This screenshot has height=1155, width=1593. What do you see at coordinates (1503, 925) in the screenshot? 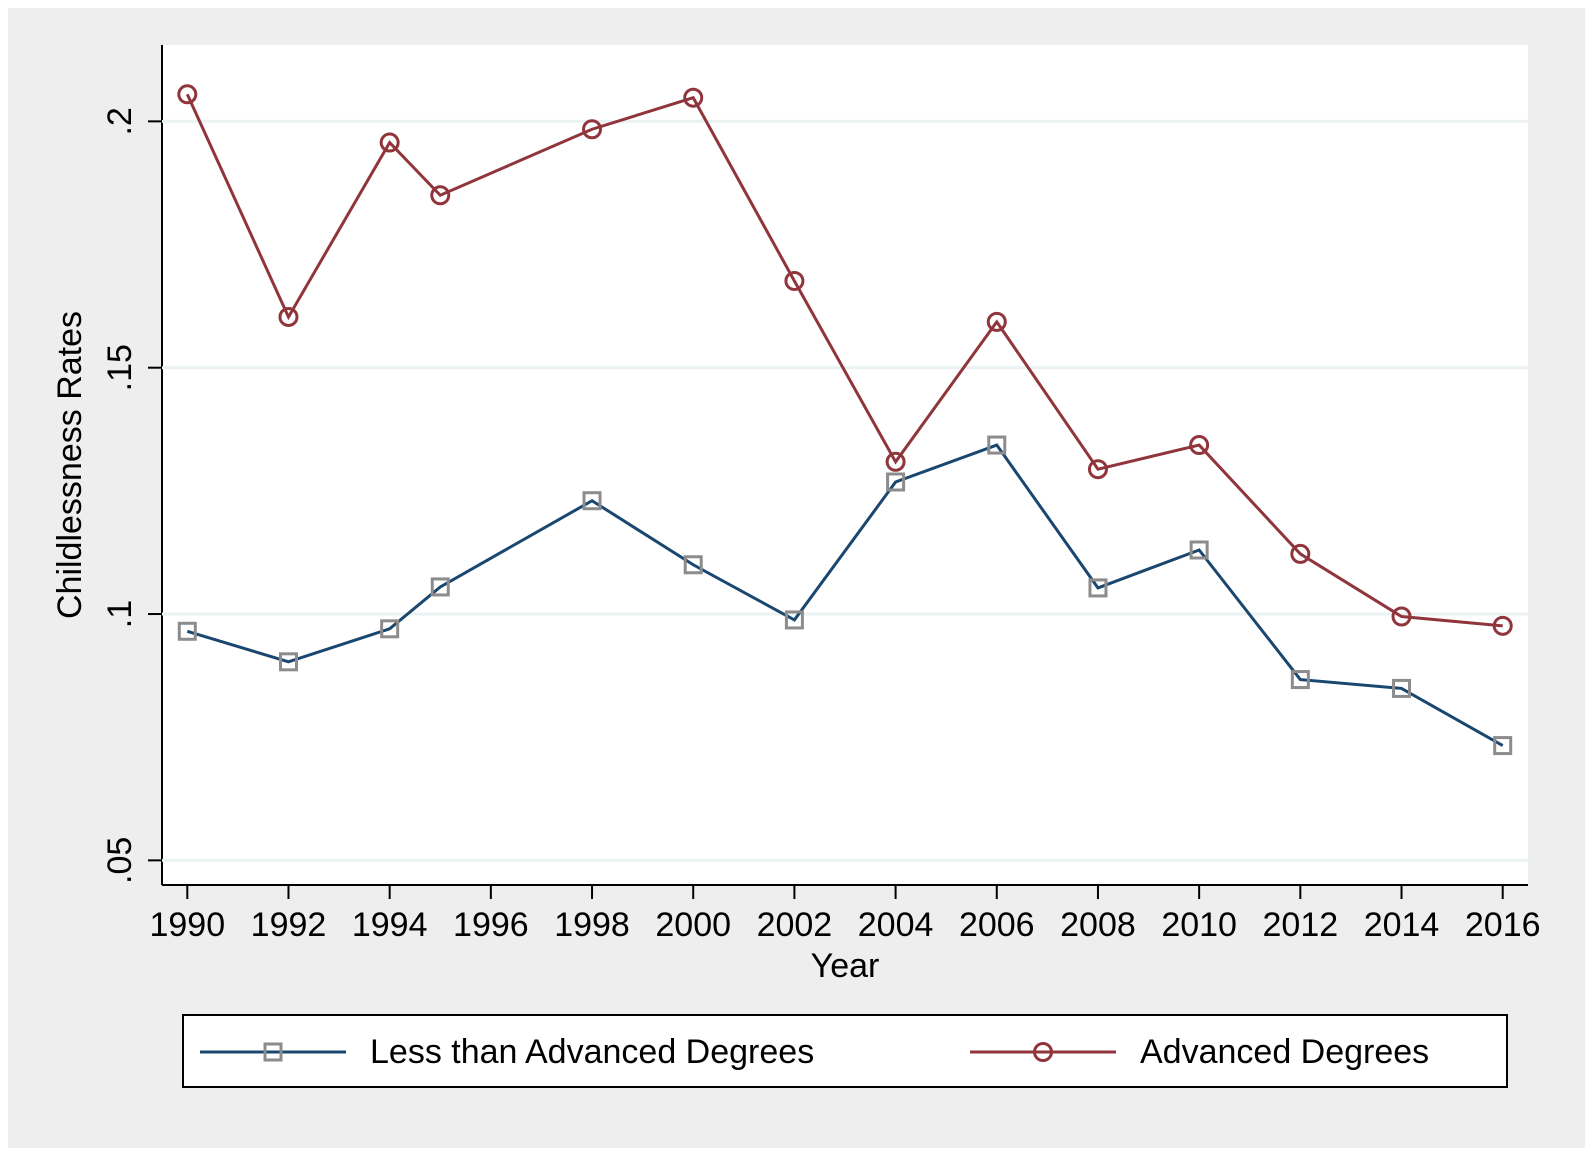
I see `x-tick-label: 2016` at bounding box center [1503, 925].